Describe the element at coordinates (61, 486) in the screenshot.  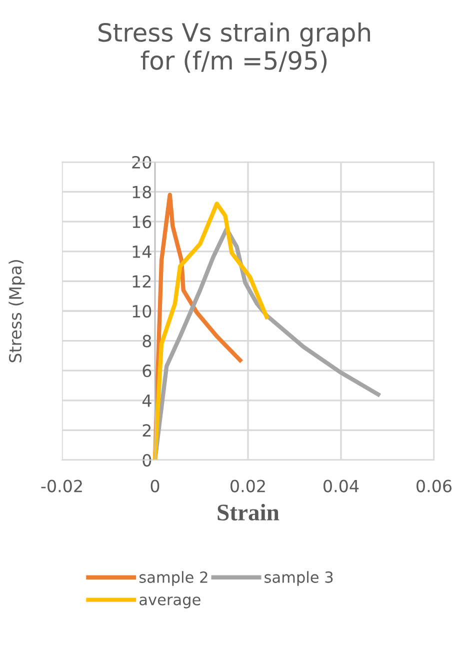
I see `x-tick-label: -0.02` at that location.